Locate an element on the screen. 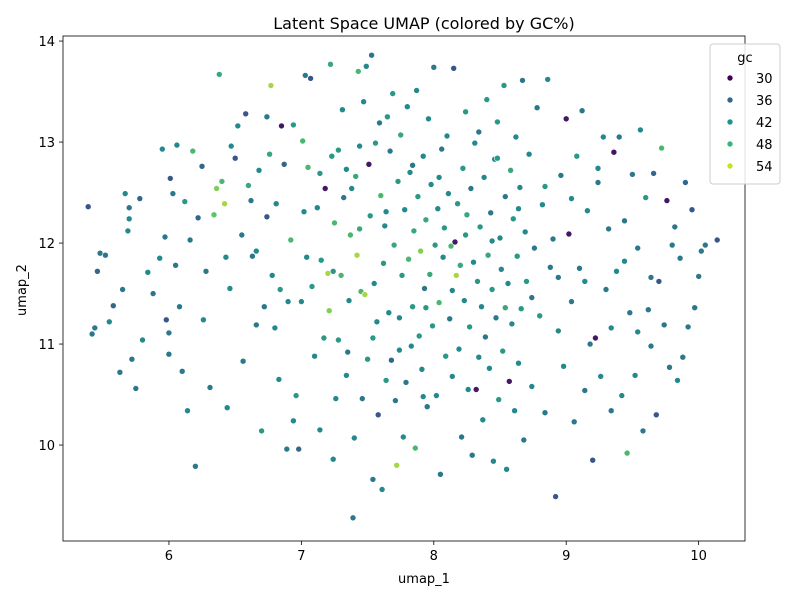  x-axis-label: umap_1 is located at coordinates (424, 579).